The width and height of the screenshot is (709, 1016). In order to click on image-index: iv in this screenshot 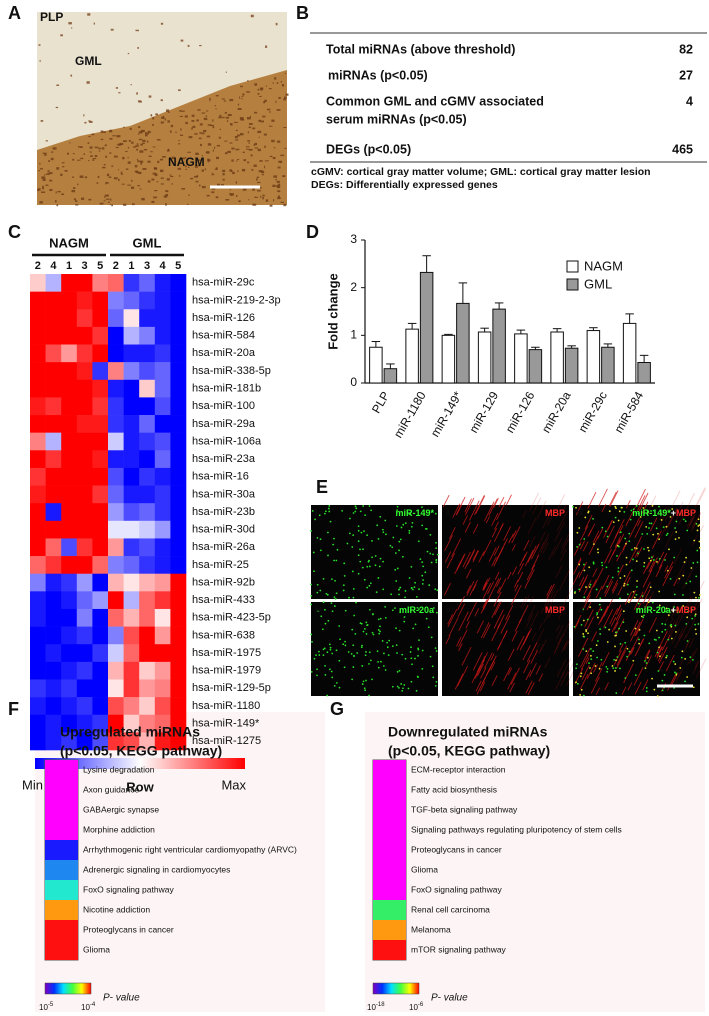, I will do `click(318, 609)`.